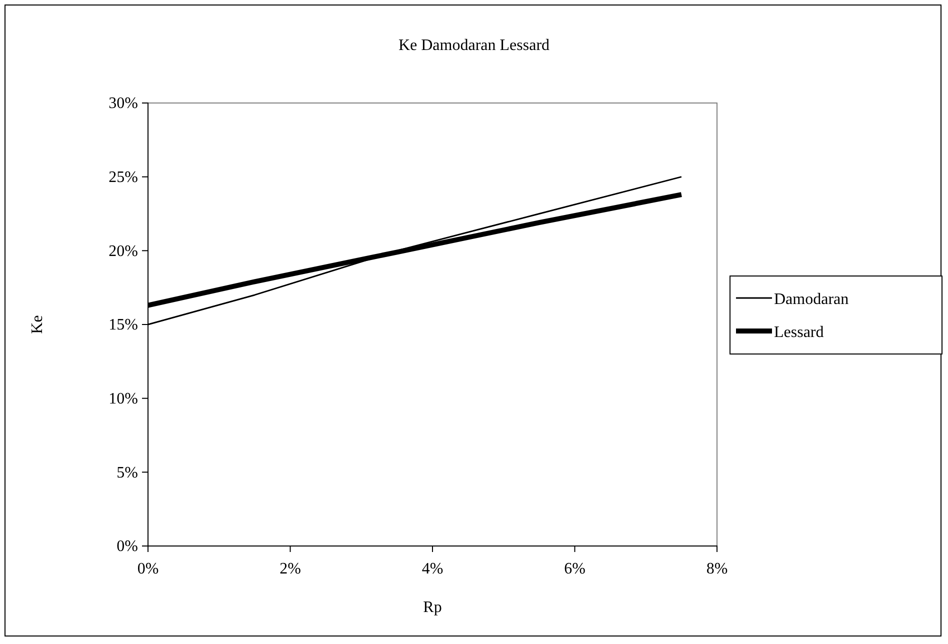 This screenshot has height=644, width=948. Describe the element at coordinates (474, 45) in the screenshot. I see `chart-title: Ke Damodaran Lessard` at that location.